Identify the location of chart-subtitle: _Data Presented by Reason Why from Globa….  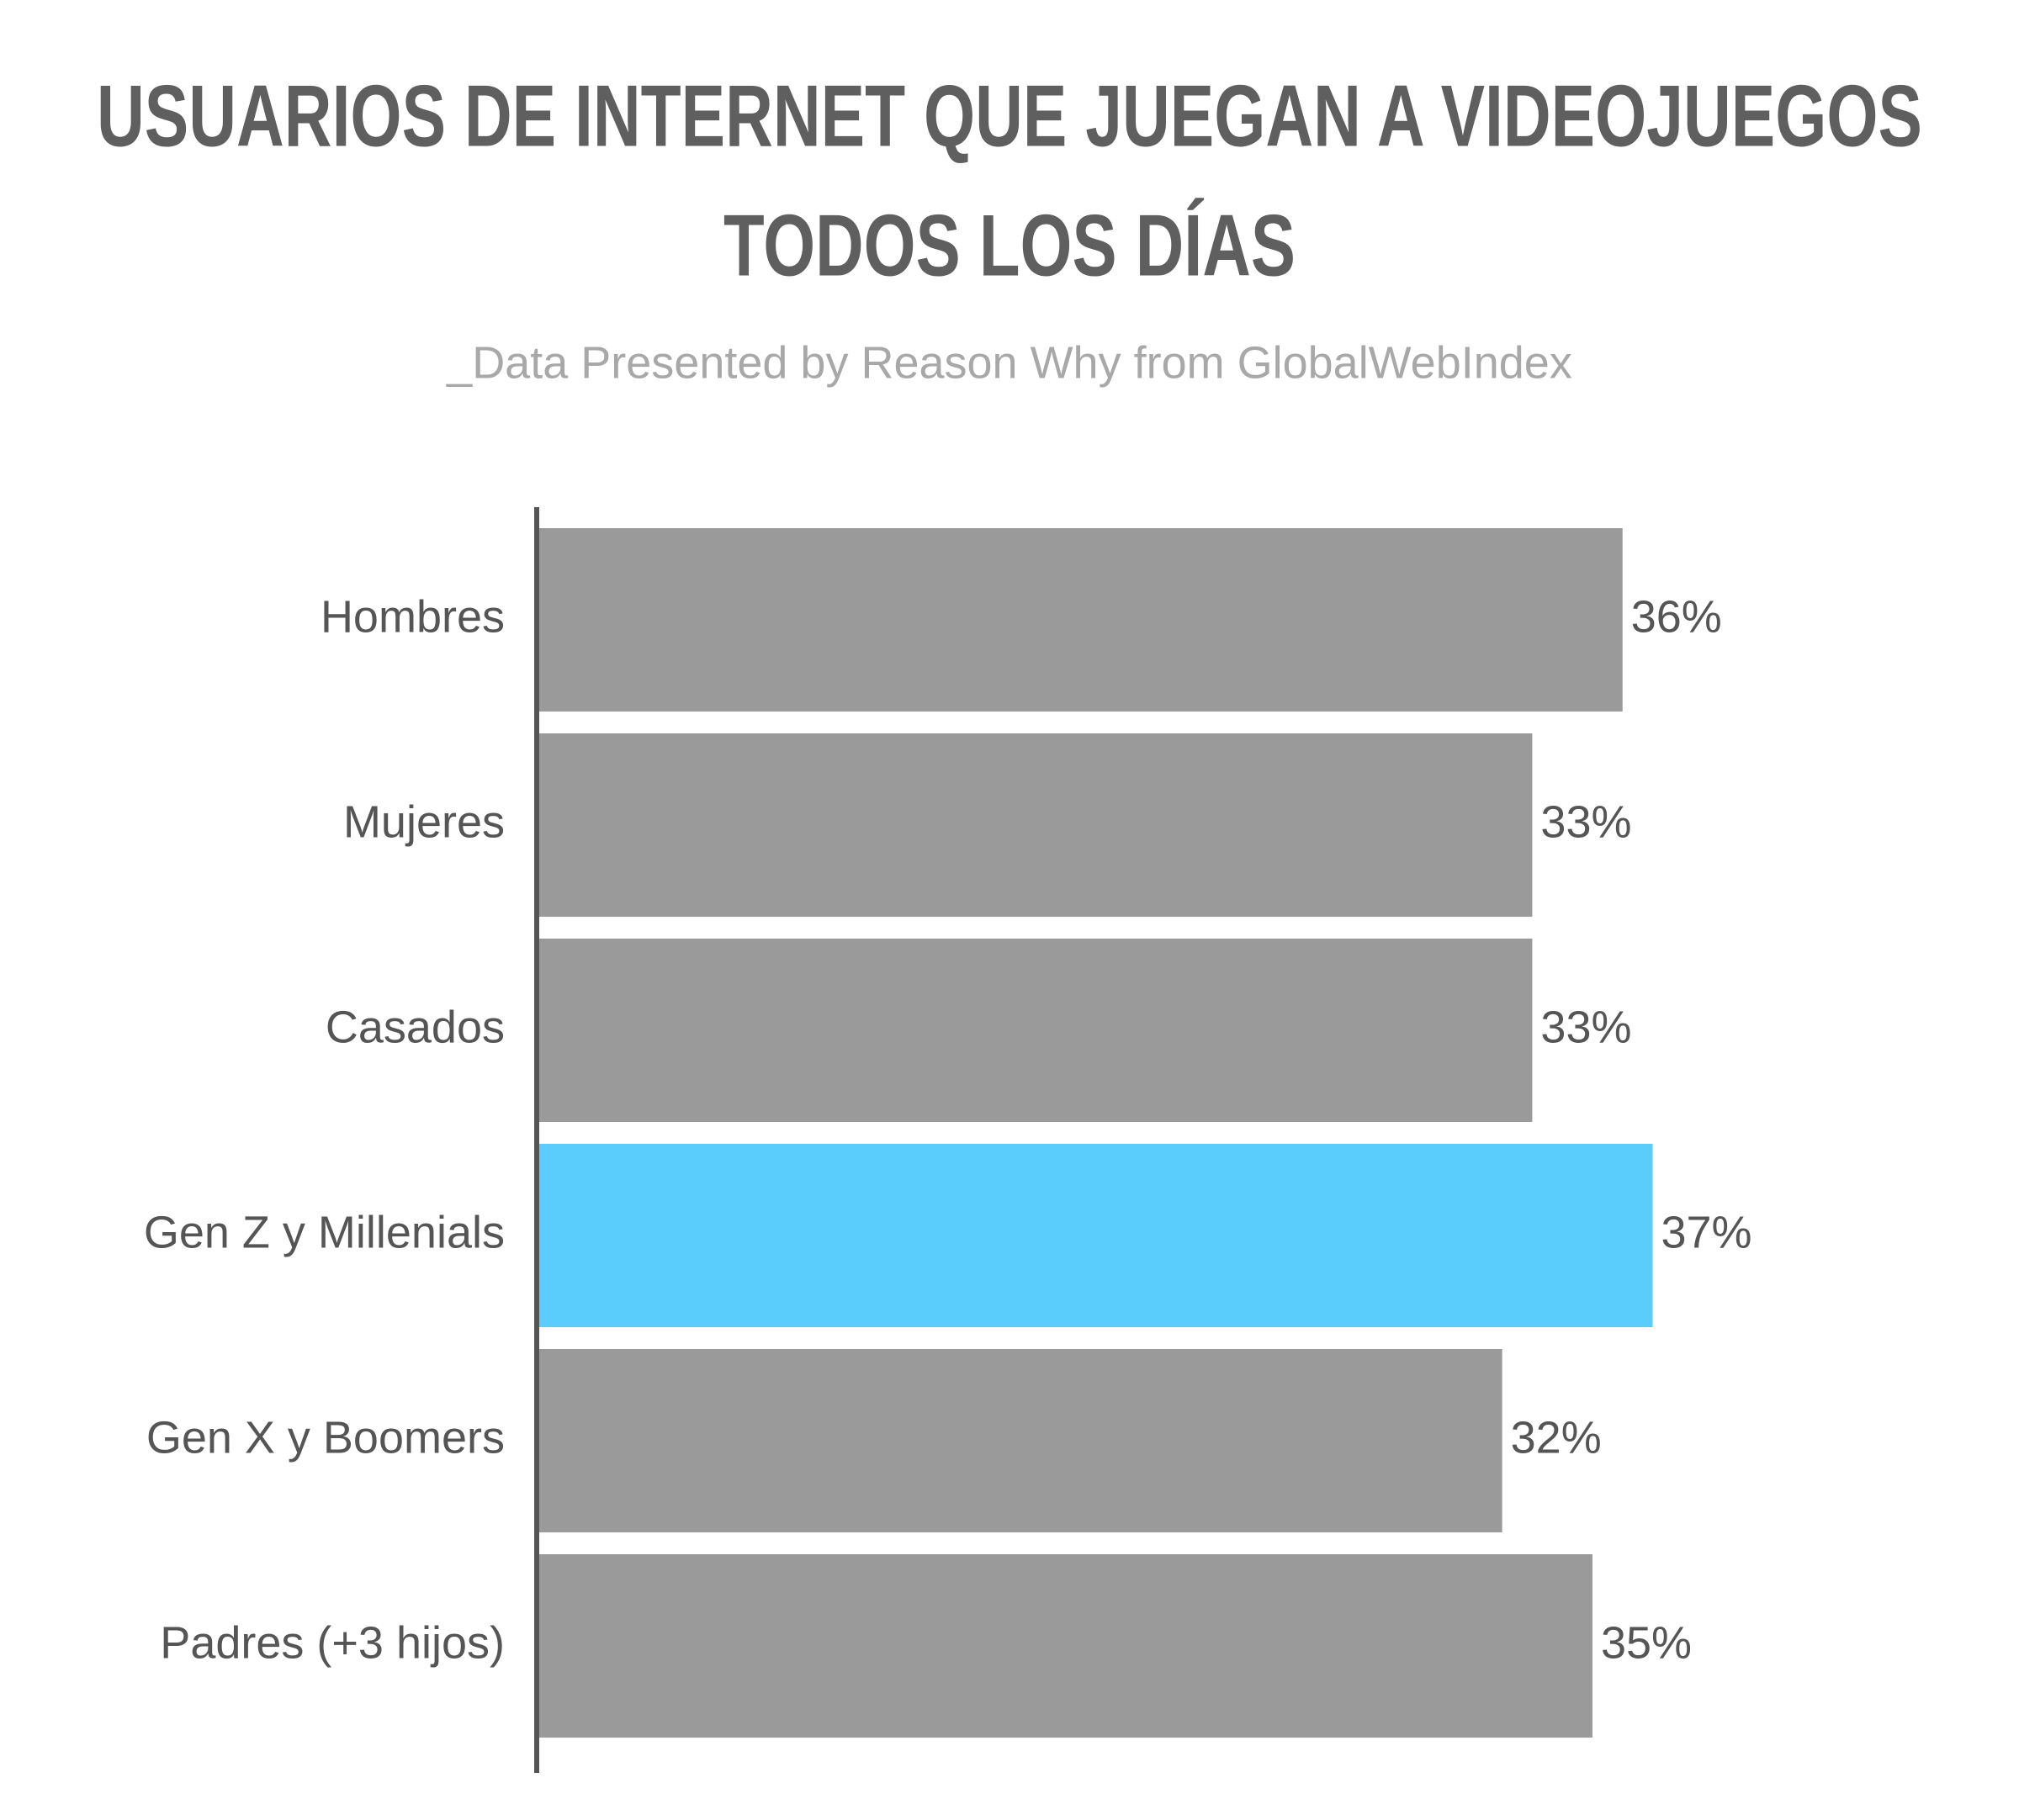
(1009, 362).